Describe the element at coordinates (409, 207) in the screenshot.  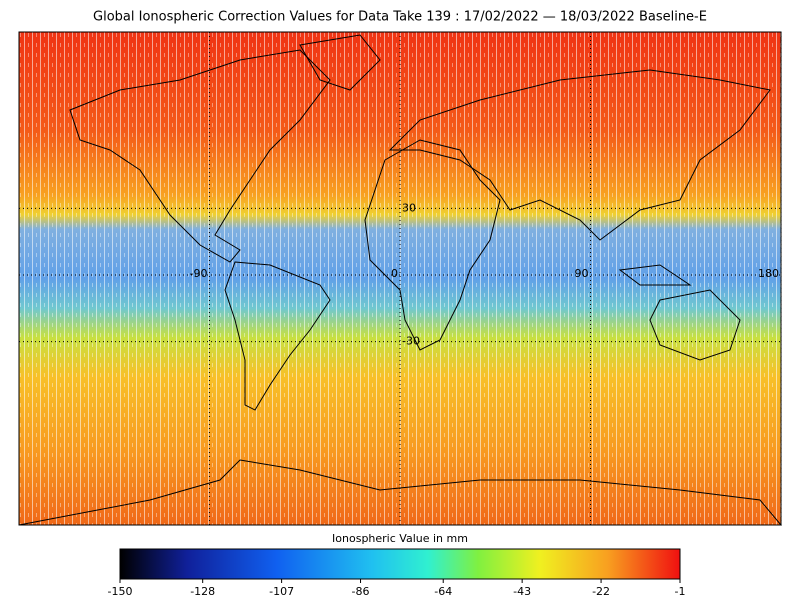
I see `lat-label: 30` at that location.